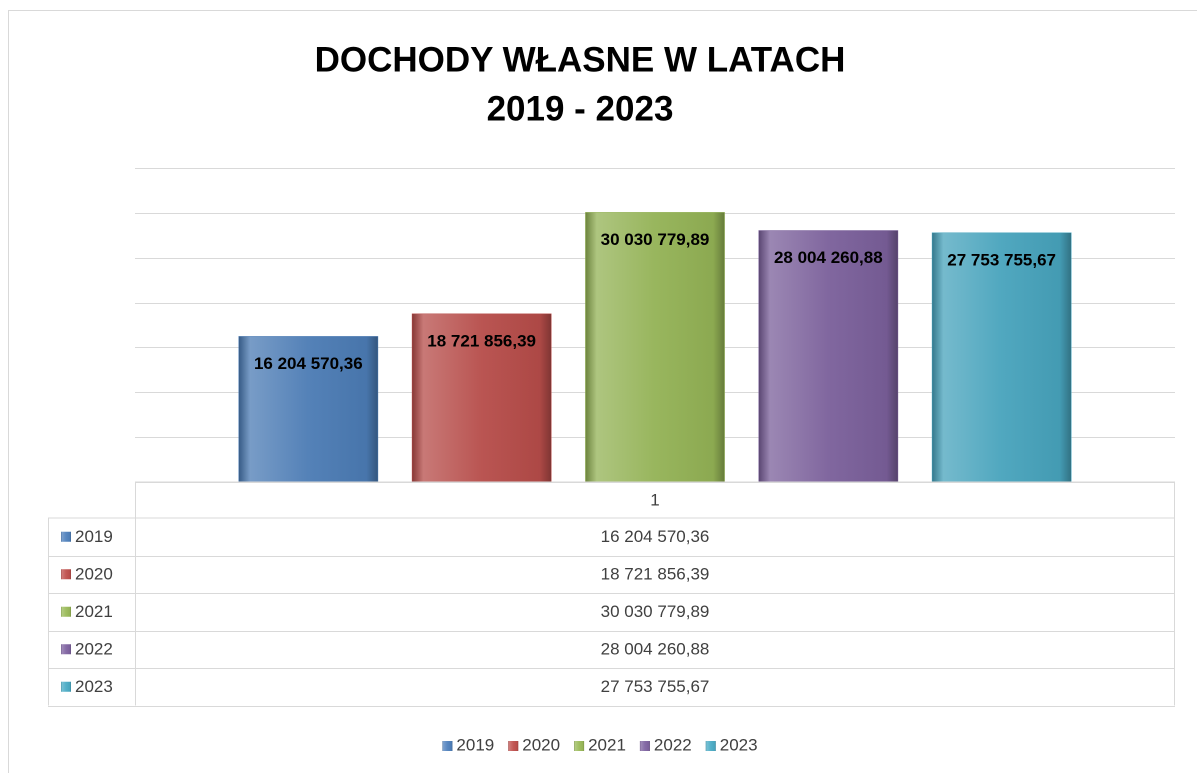  What do you see at coordinates (541, 744) in the screenshot?
I see `legend-label: 2020` at bounding box center [541, 744].